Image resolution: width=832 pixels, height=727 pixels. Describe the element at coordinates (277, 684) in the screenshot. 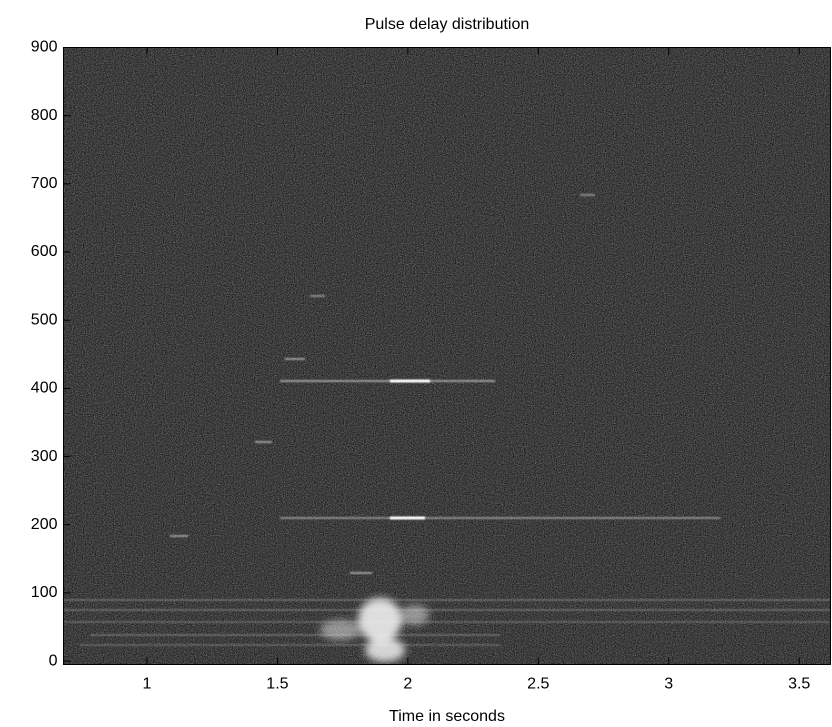

I see `x-tick-label: 1.5` at that location.